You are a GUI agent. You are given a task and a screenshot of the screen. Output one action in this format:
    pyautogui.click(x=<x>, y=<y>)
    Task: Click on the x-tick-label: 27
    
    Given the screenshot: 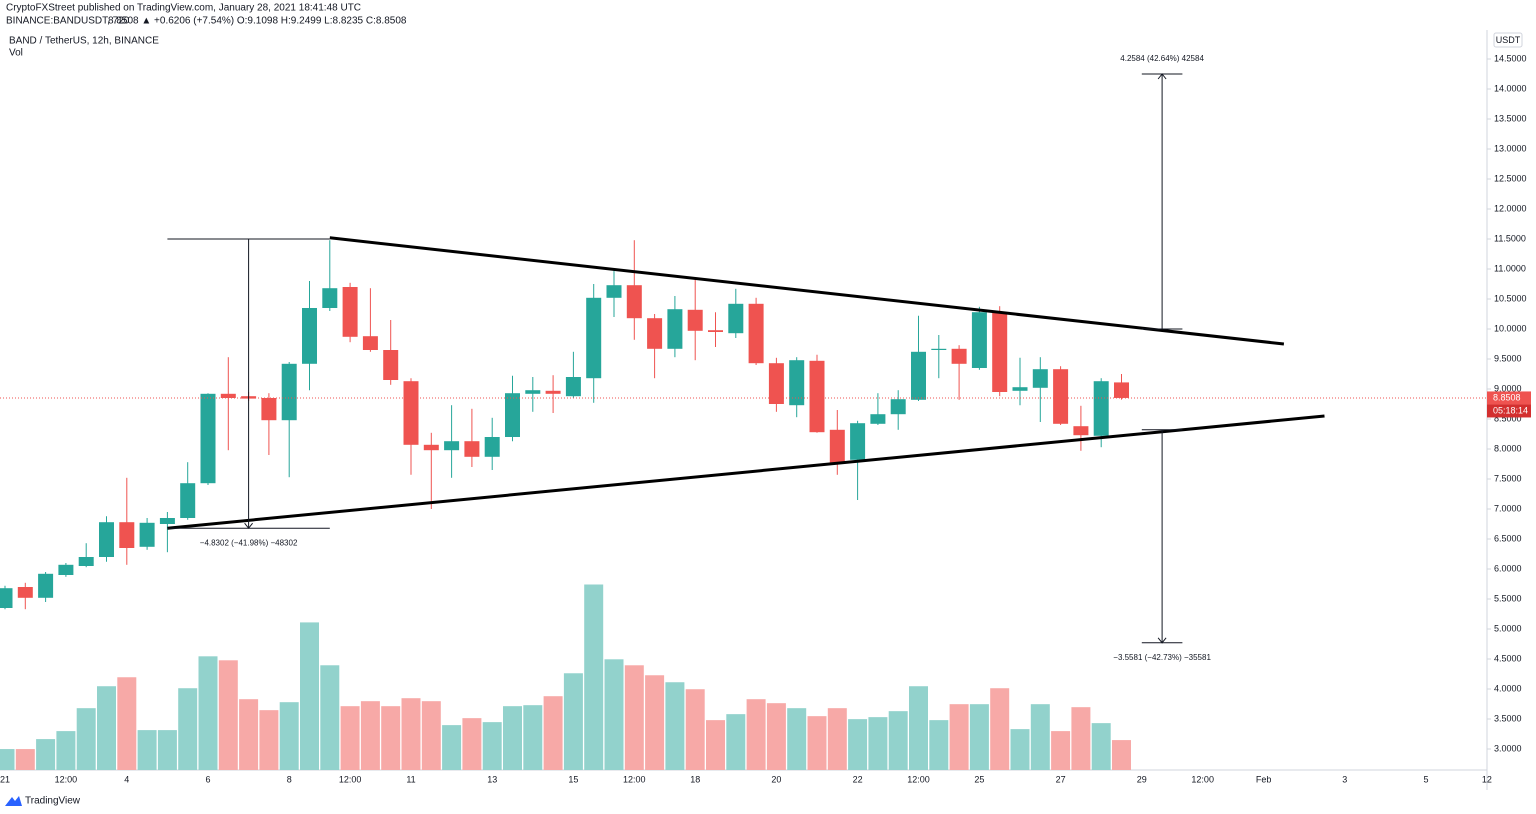 What is the action you would take?
    pyautogui.click(x=1061, y=779)
    